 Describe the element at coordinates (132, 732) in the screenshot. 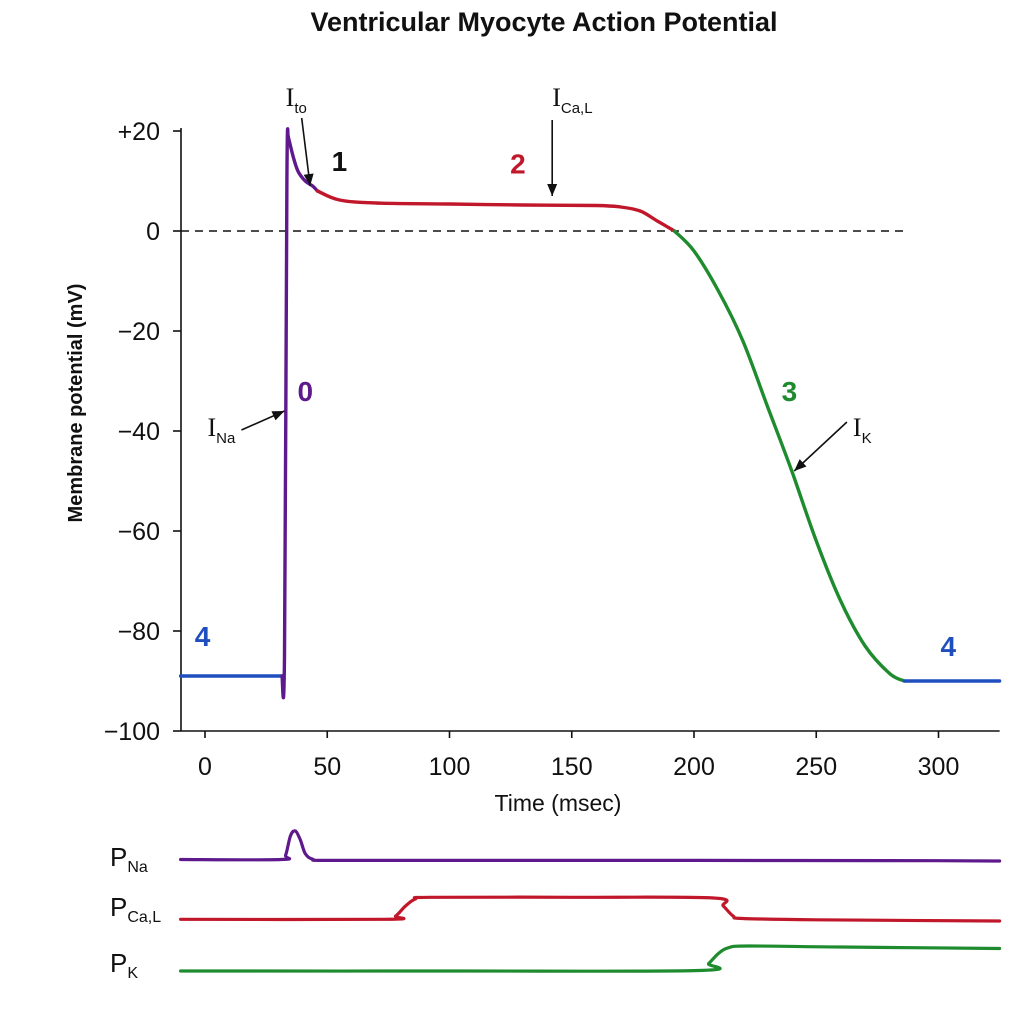

I see `y-tick-label: −100` at that location.